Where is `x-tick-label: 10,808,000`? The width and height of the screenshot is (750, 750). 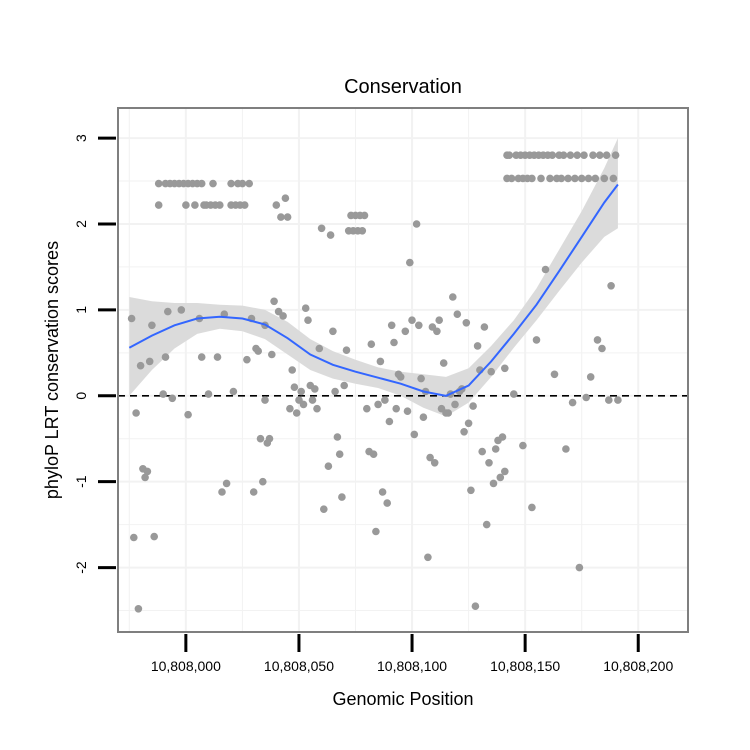 x-tick-label: 10,808,000 is located at coordinates (186, 666).